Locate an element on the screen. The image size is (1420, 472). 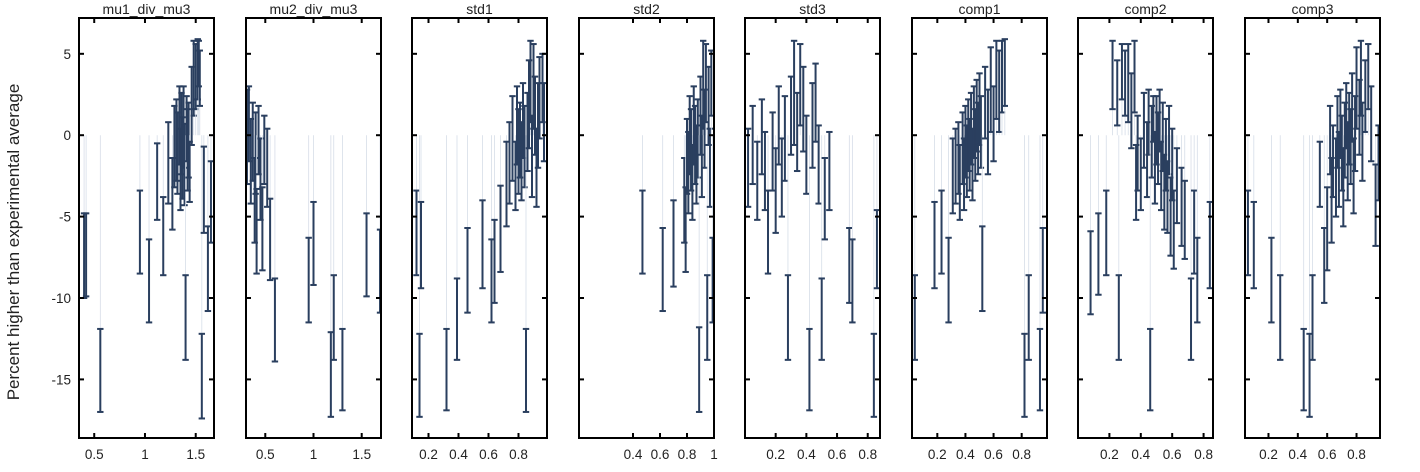
y-tick-label: -5 is located at coordinates (65, 217).